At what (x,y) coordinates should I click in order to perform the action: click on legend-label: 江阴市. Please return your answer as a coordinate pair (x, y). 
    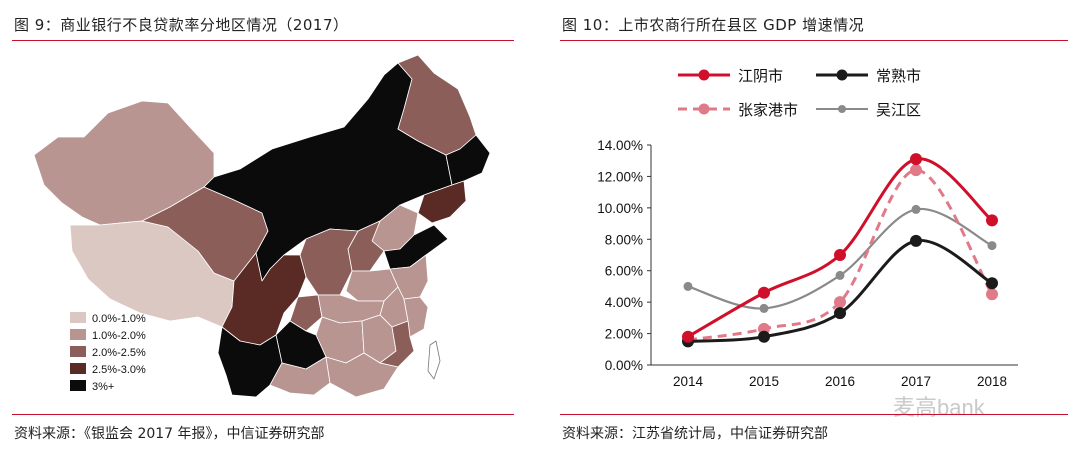
    Looking at the image, I should click on (760, 76).